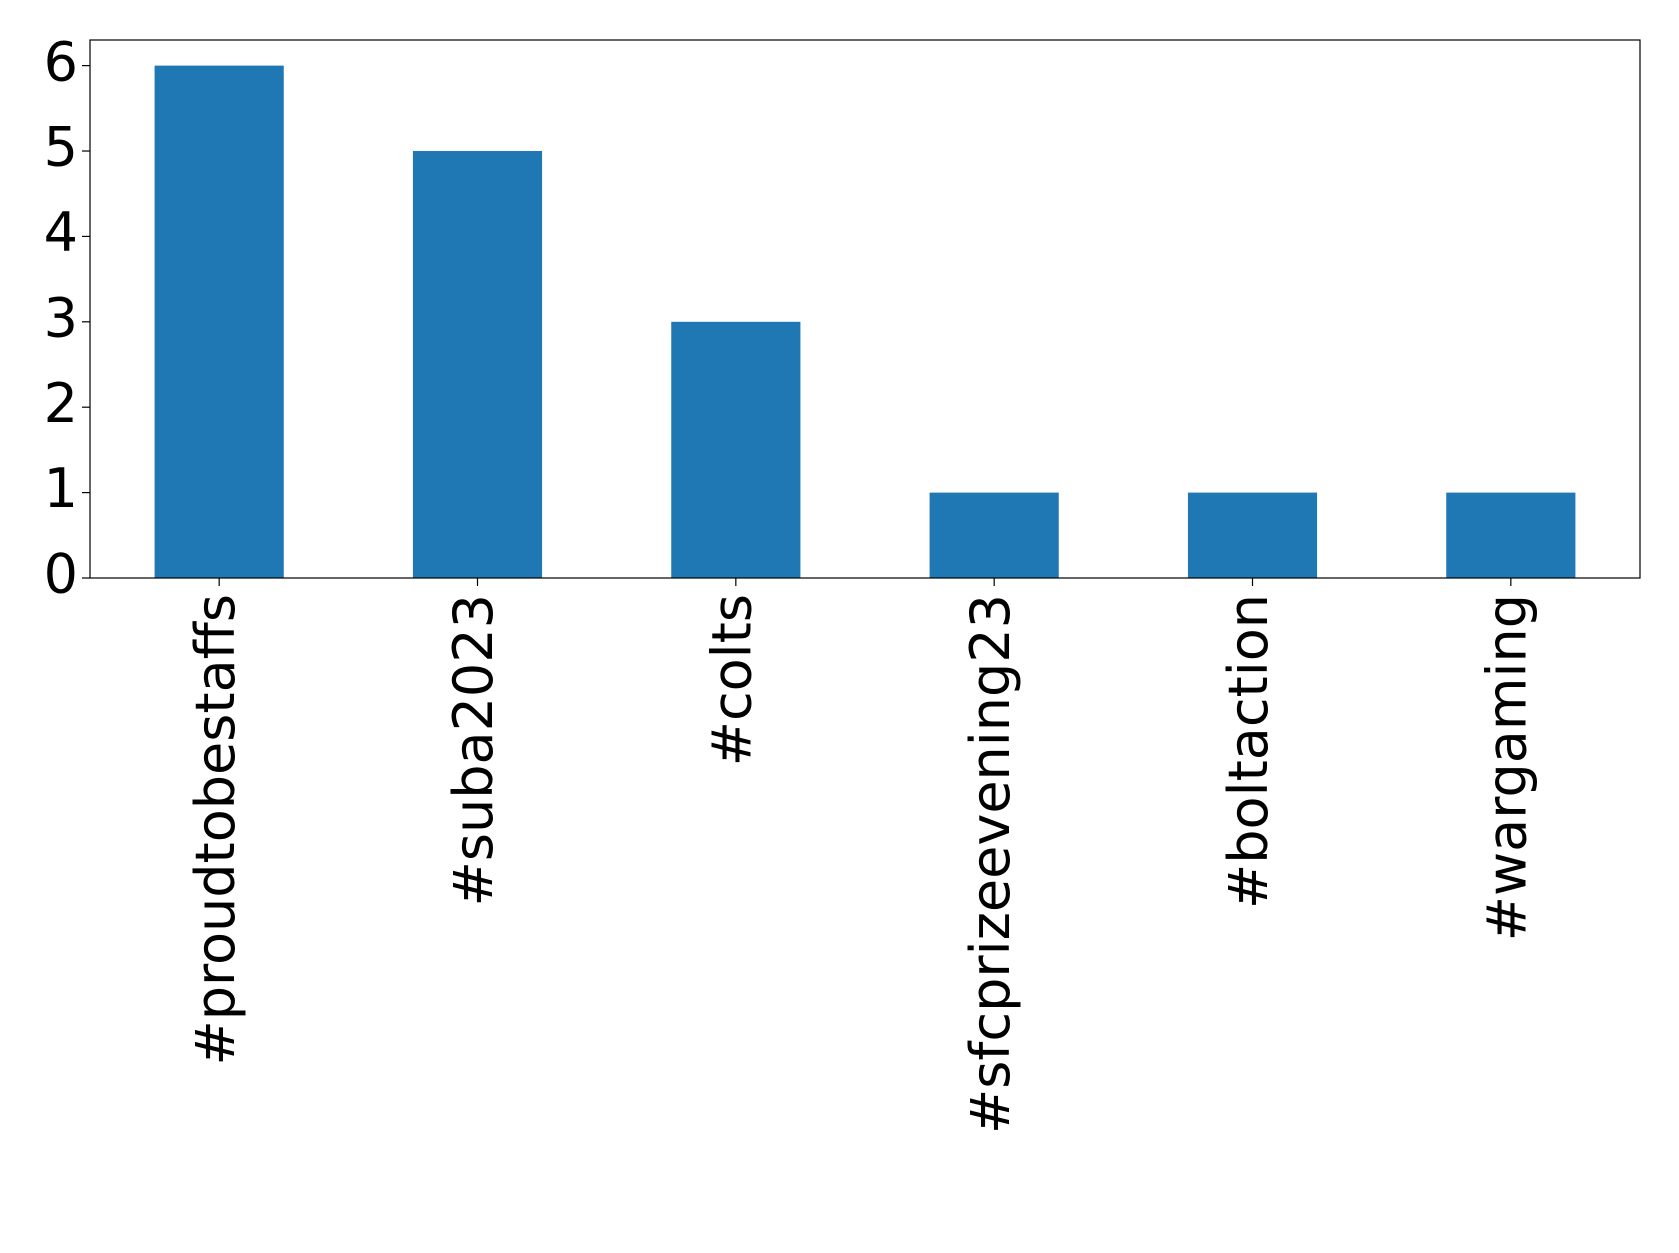  Describe the element at coordinates (61, 317) in the screenshot. I see `y-tick-label: 3` at that location.